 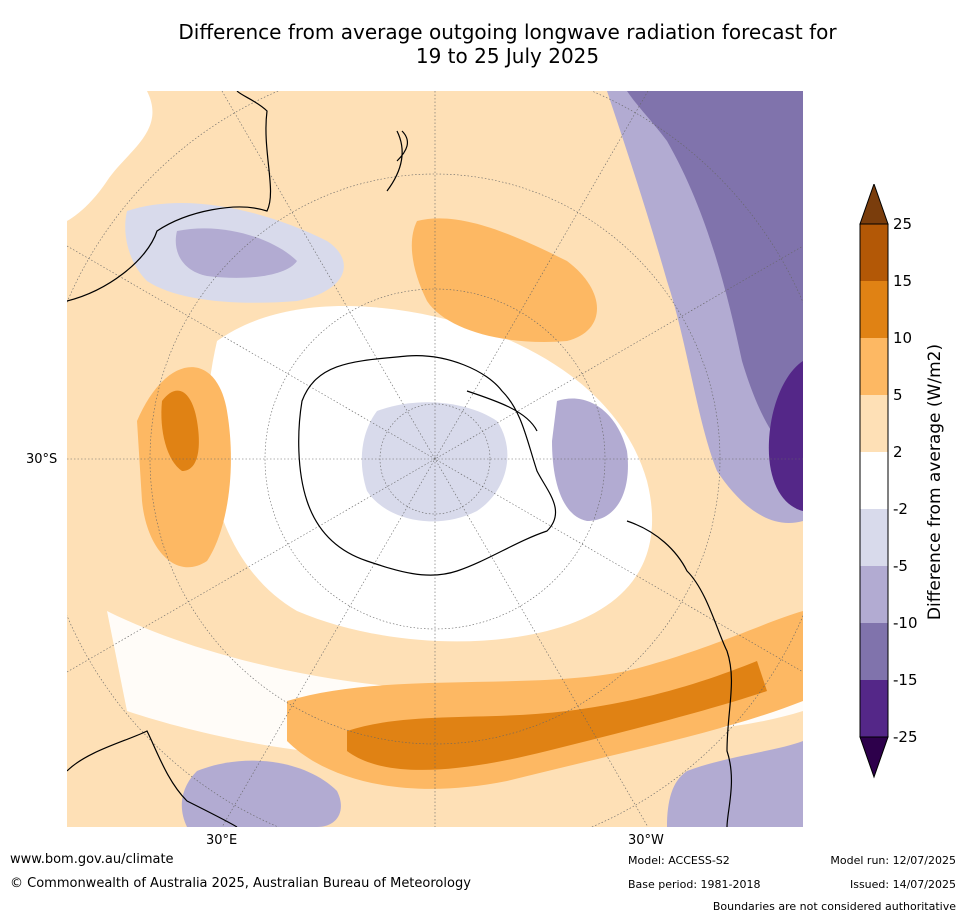 I want to click on colorbar, so click(x=874, y=481).